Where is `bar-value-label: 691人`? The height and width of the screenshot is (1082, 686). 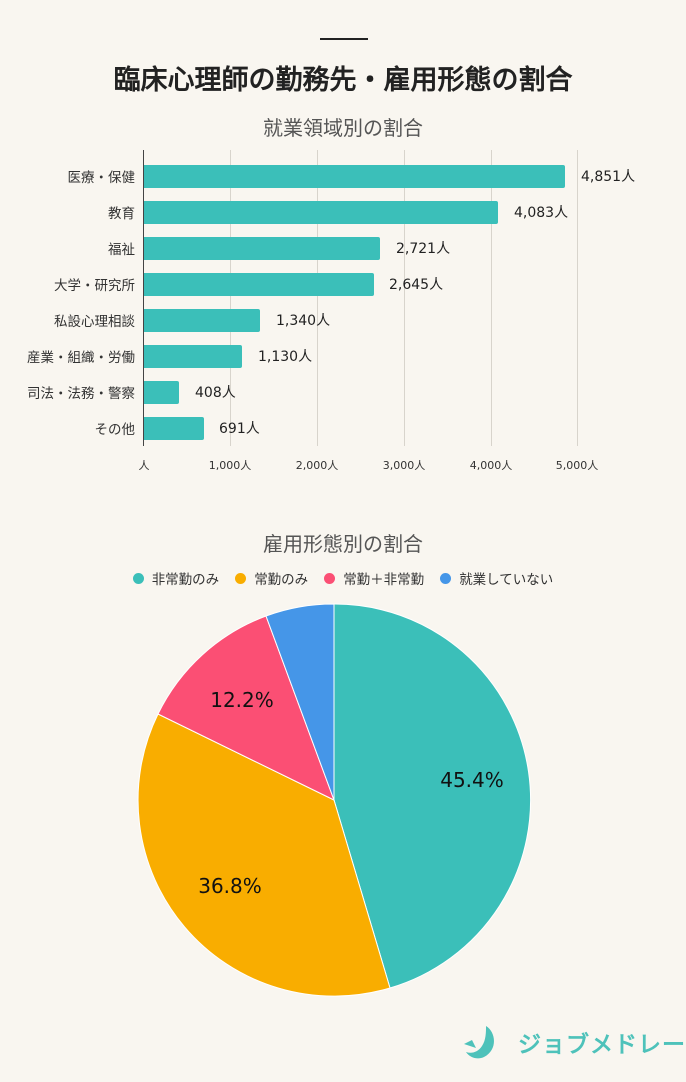 bar-value-label: 691人 is located at coordinates (239, 429).